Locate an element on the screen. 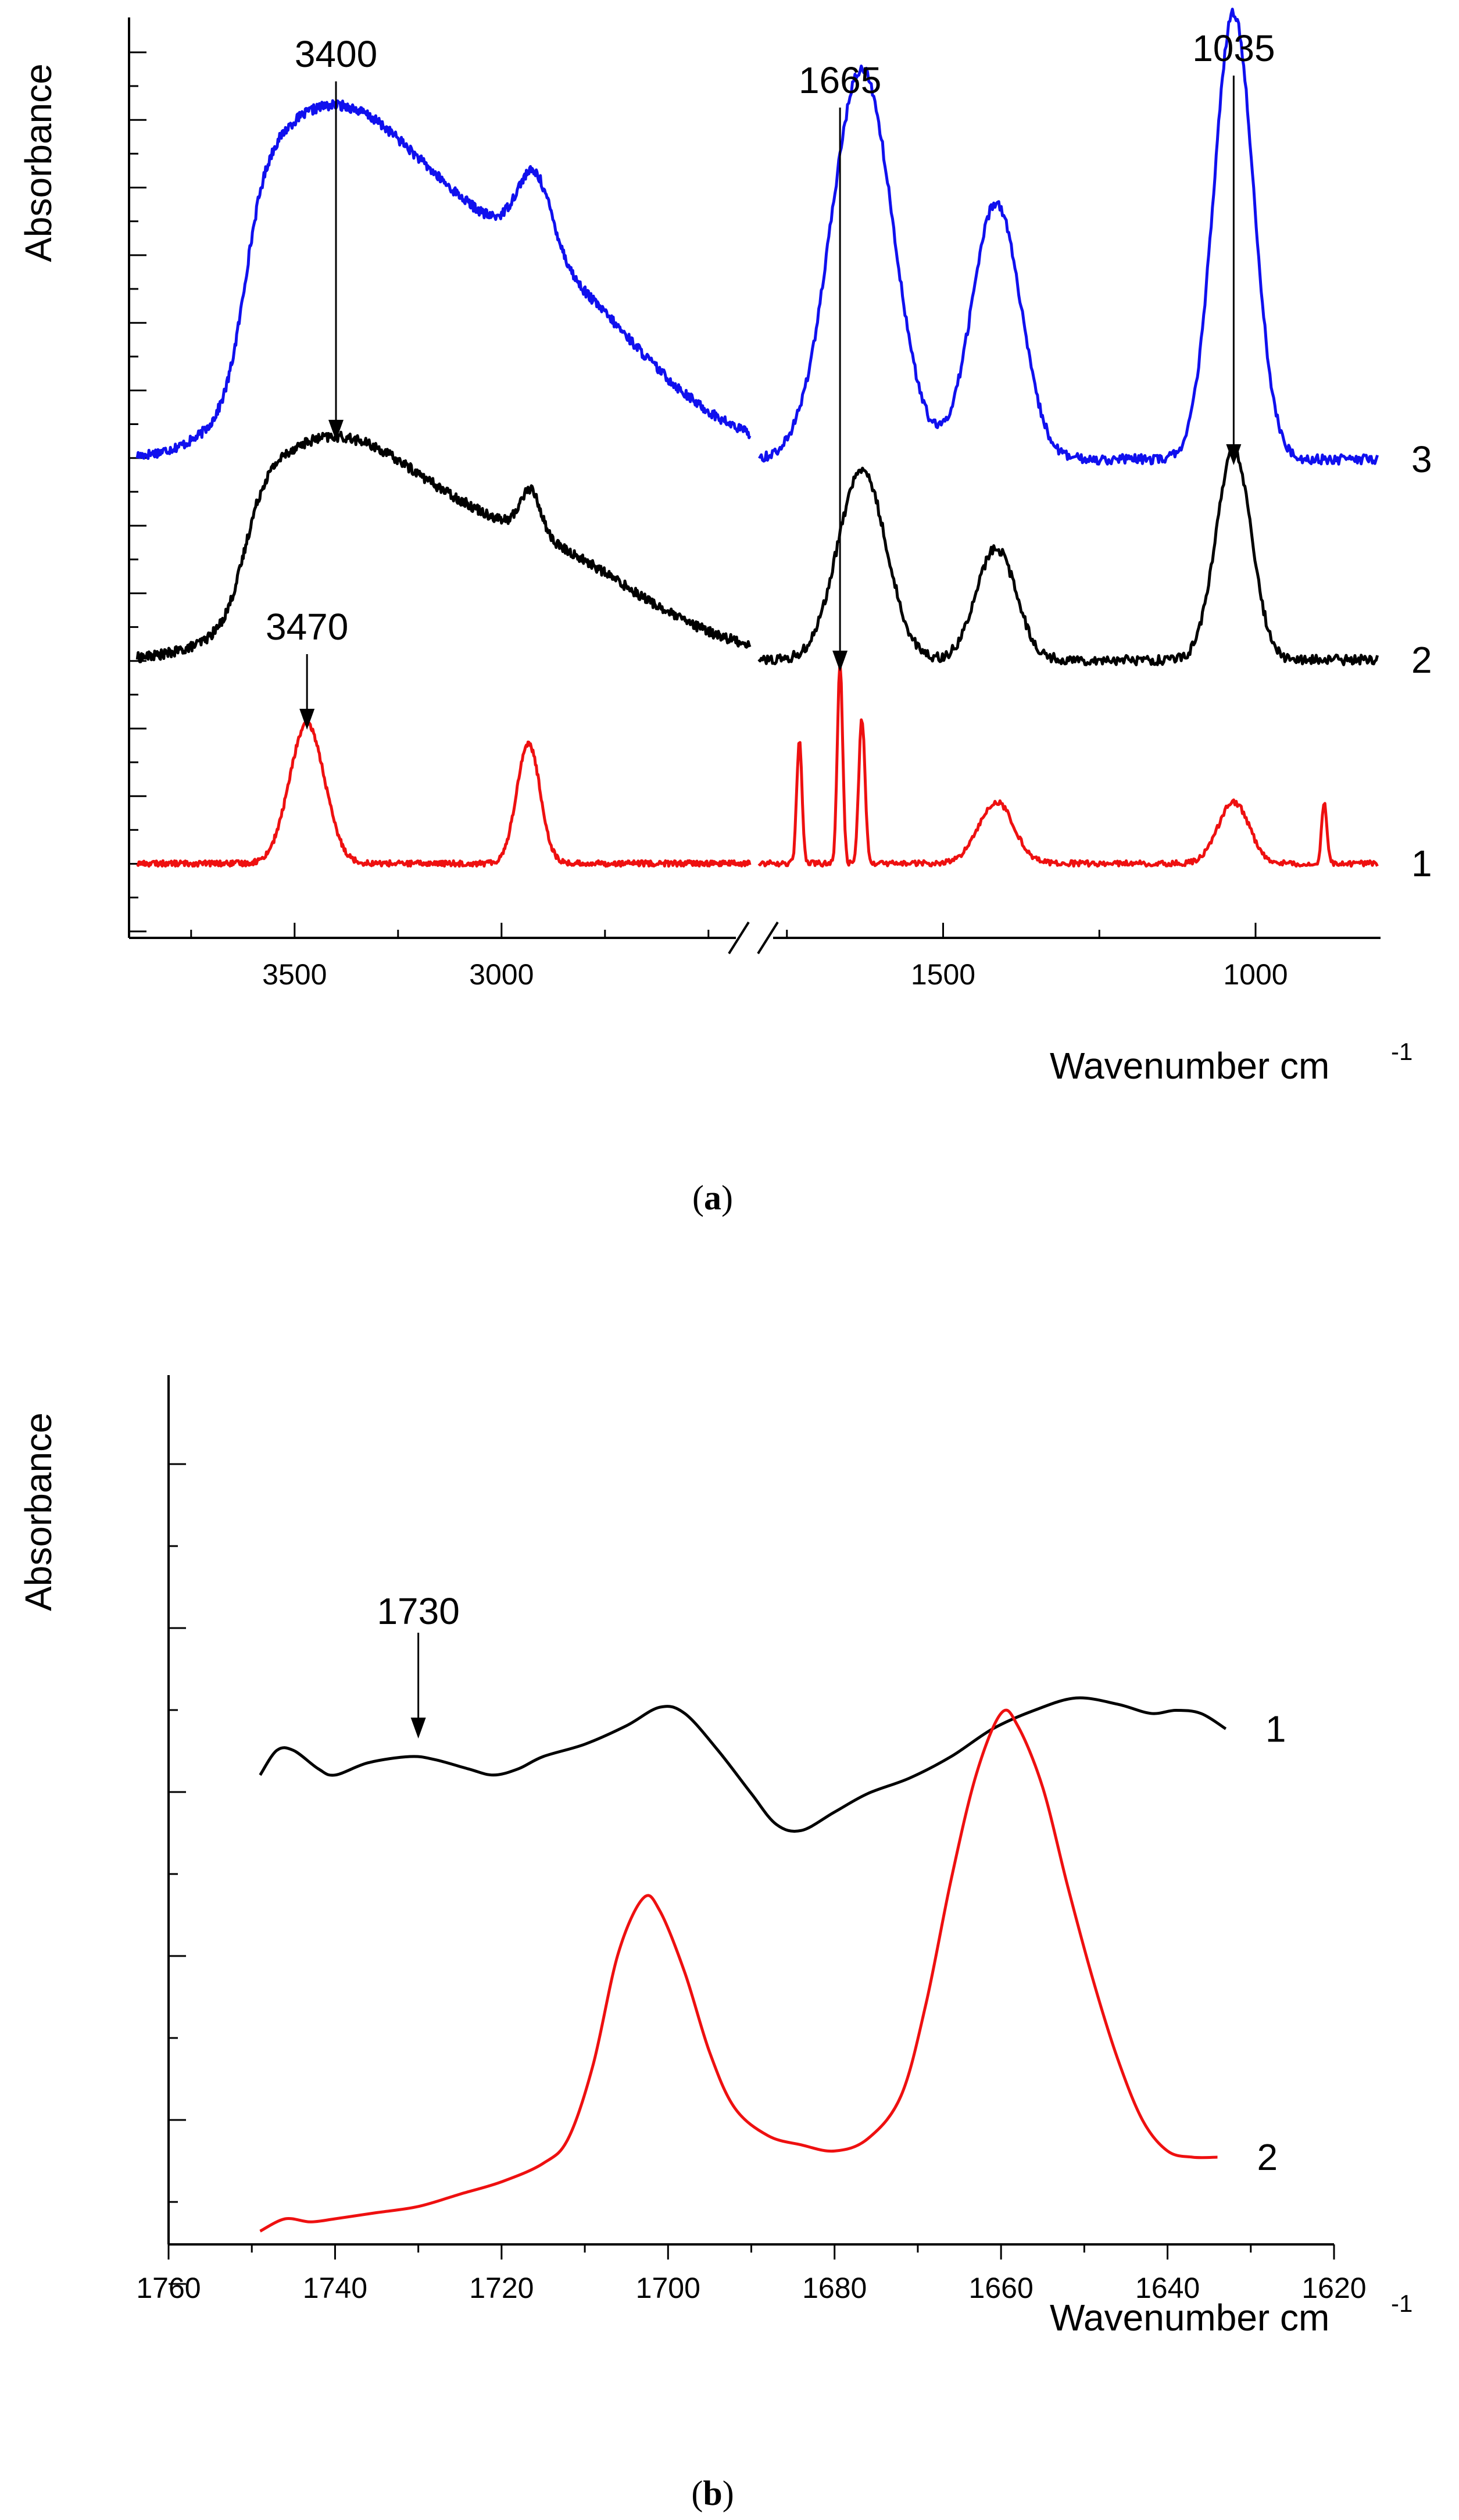 This screenshot has width=1459, height=2520. panel-b-annotations: 1730 is located at coordinates (418, 1664).